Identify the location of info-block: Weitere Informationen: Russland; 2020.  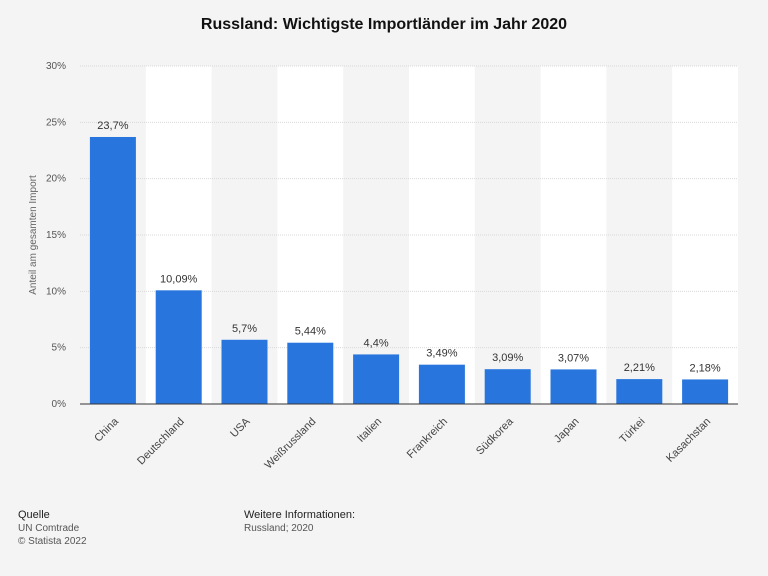
(299, 522).